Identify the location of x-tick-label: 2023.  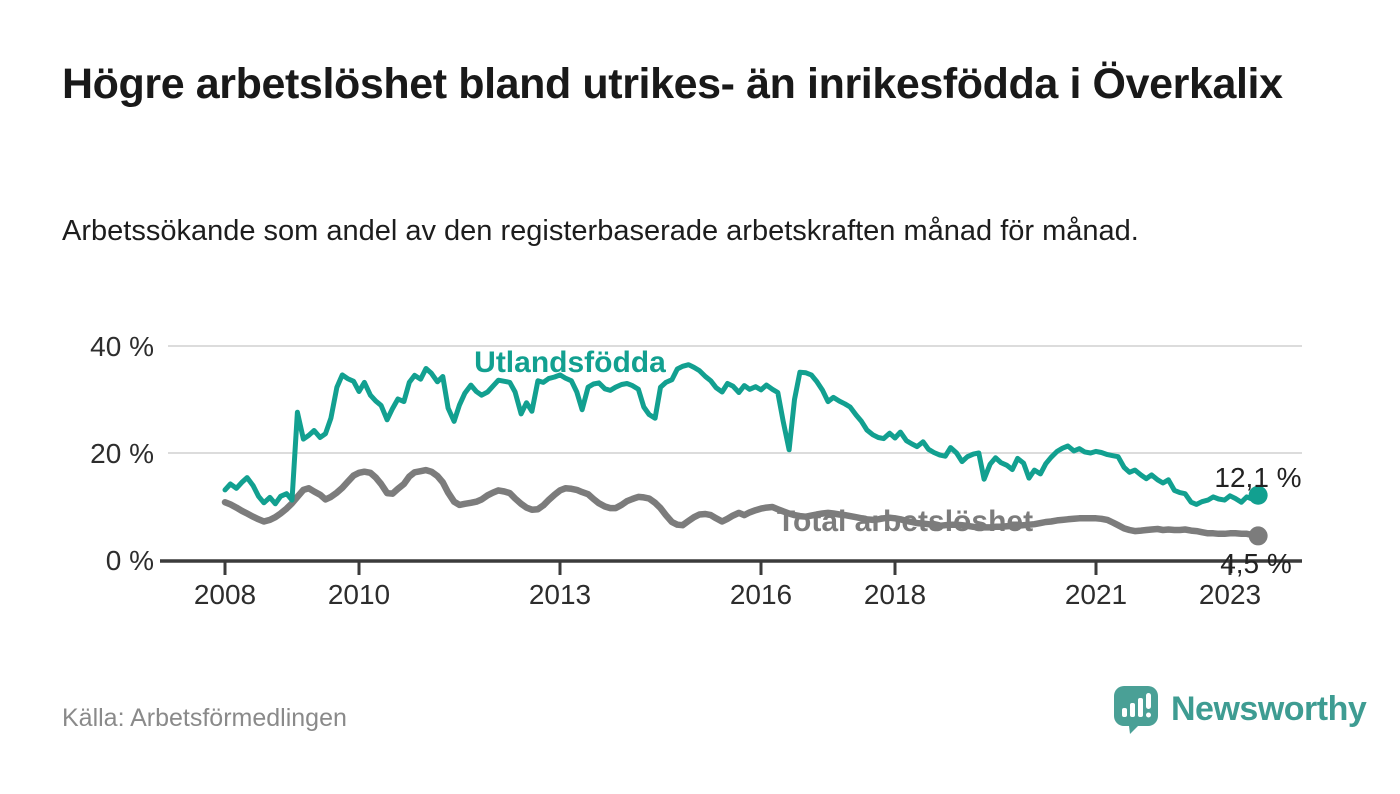
(1230, 594).